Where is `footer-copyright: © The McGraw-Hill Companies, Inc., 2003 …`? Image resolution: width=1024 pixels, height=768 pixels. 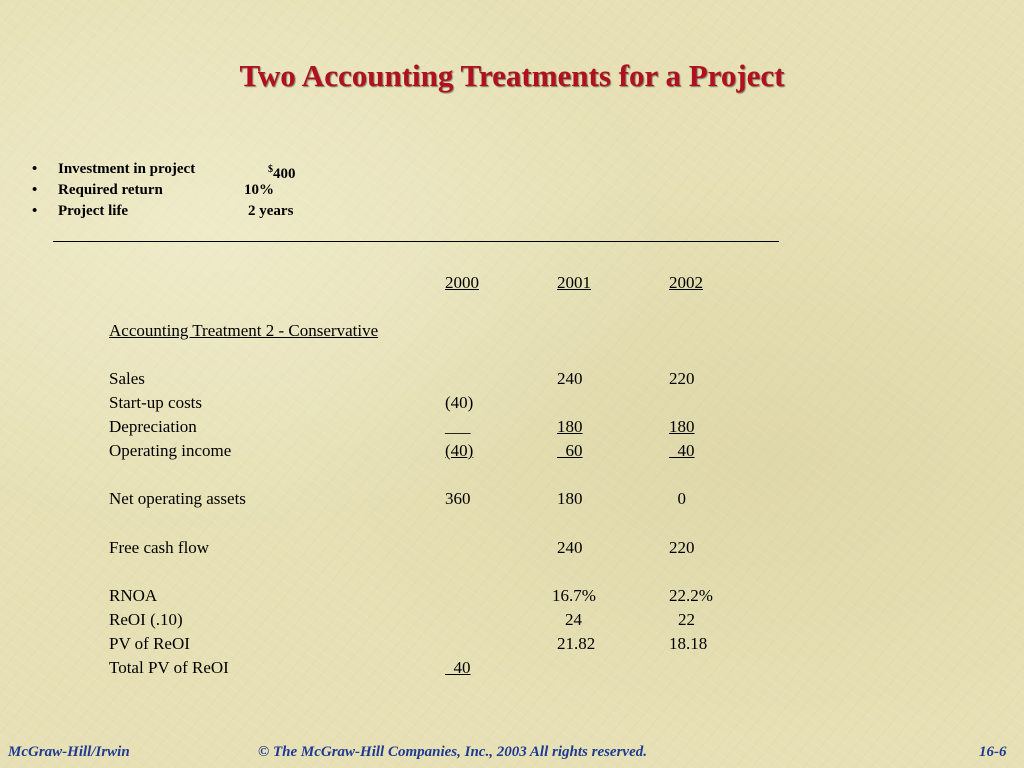
footer-copyright: © The McGraw-Hill Companies, Inc., 2003 … is located at coordinates (452, 752).